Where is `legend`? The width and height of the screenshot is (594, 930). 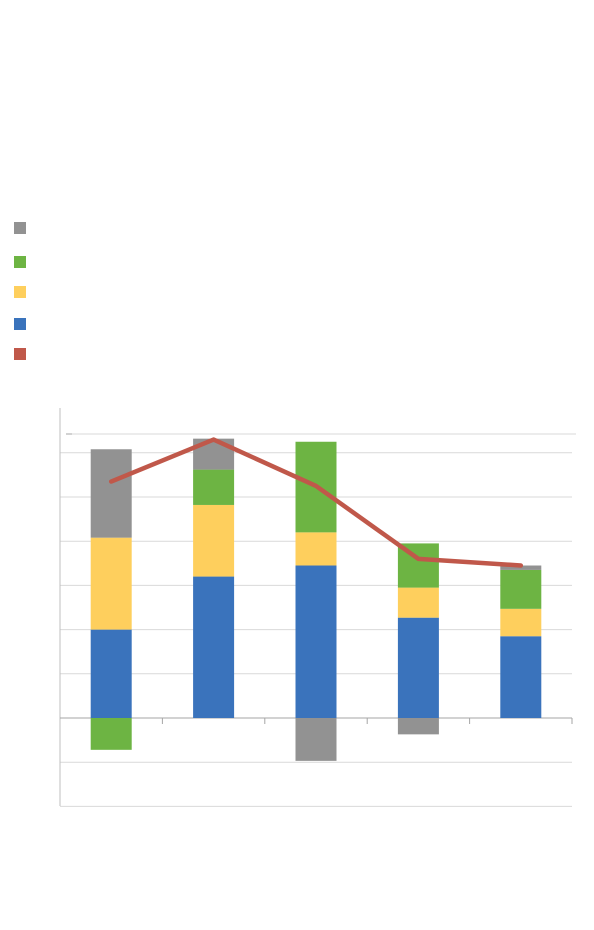 legend is located at coordinates (20, 291).